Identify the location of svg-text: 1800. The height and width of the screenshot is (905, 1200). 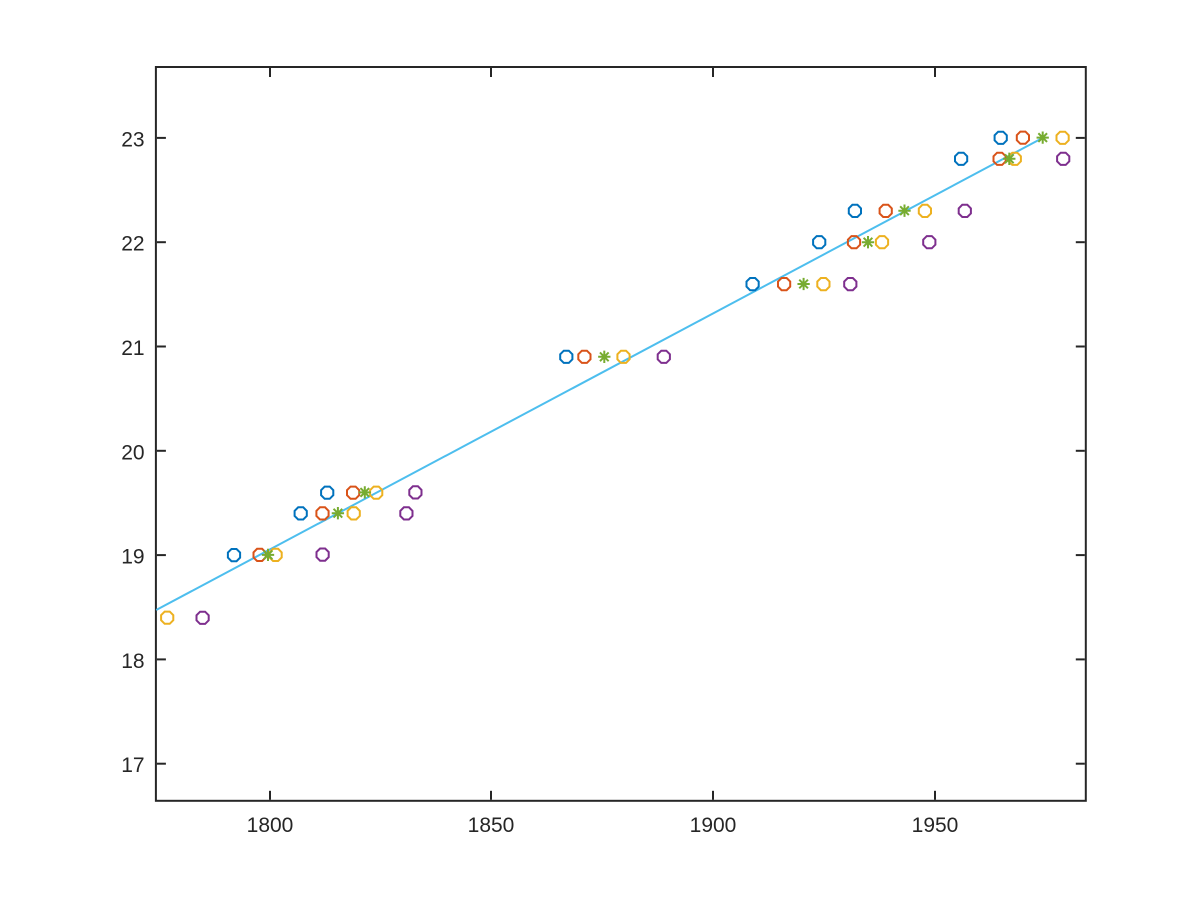
(270, 825).